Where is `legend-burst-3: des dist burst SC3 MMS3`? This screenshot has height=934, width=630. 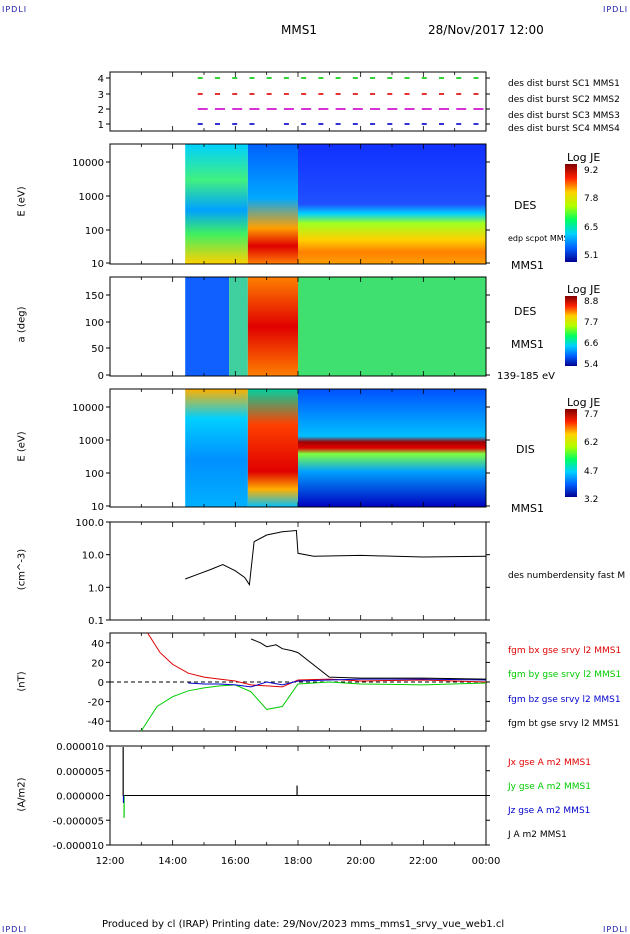 legend-burst-3: des dist burst SC3 MMS3 is located at coordinates (564, 116).